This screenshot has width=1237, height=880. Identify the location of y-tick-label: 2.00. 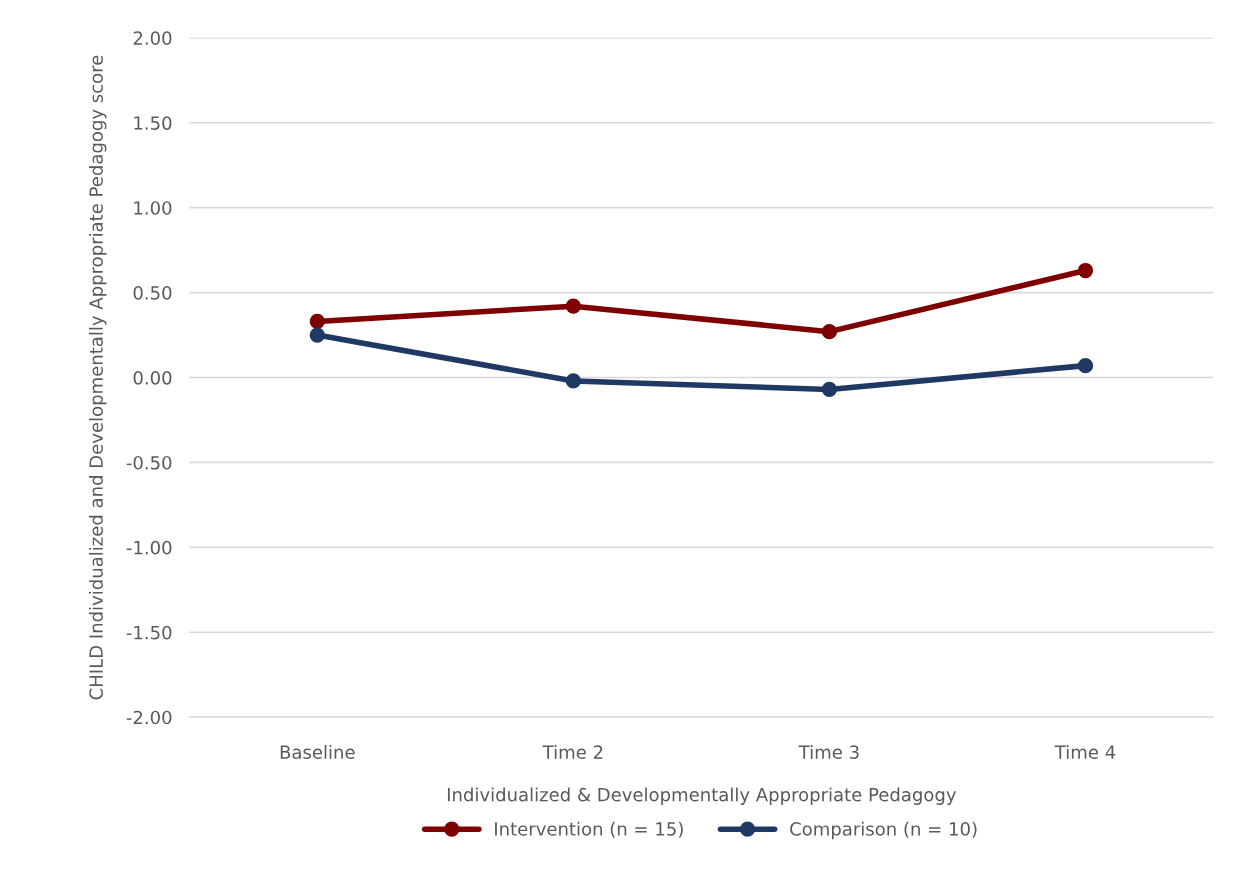
(152, 38).